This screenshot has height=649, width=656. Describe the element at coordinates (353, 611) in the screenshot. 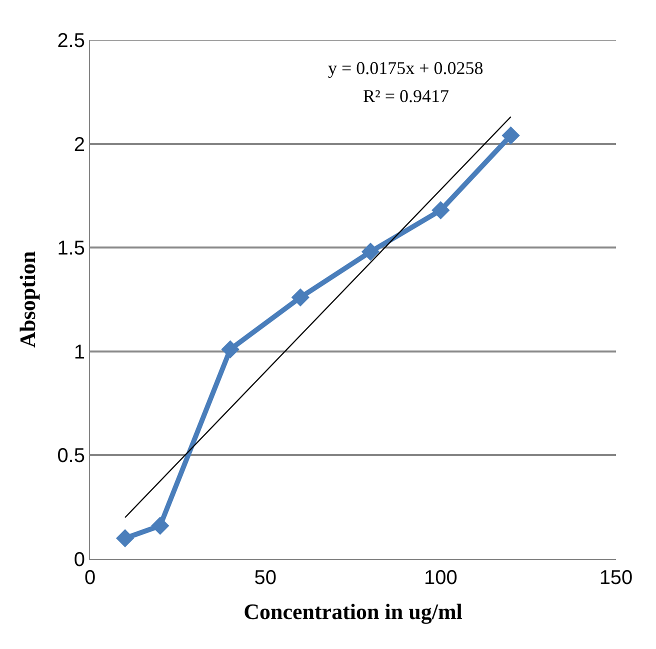

I see `x-axis-title: Concentration in ug/ml` at that location.